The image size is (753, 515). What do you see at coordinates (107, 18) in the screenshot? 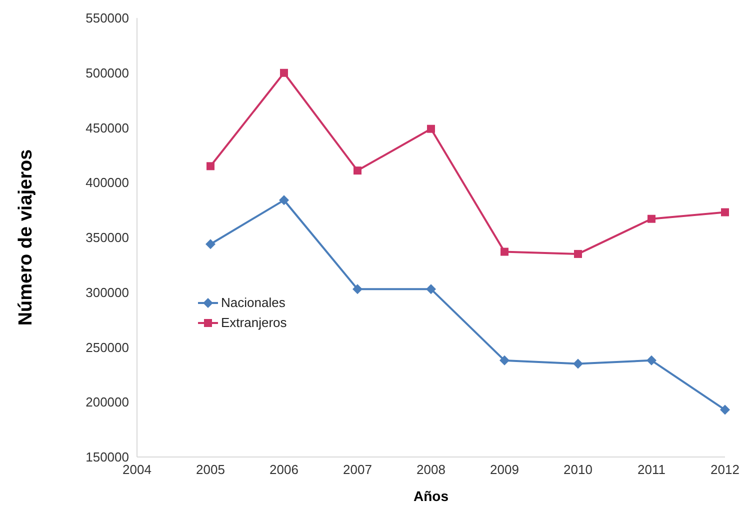
I see `y-tick-label: 550000` at bounding box center [107, 18].